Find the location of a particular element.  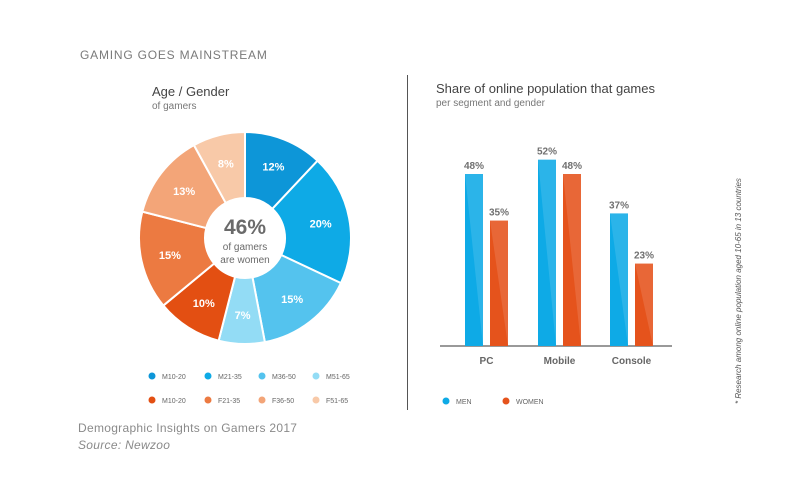

bar-value-label-1-1: 48% is located at coordinates (572, 166).